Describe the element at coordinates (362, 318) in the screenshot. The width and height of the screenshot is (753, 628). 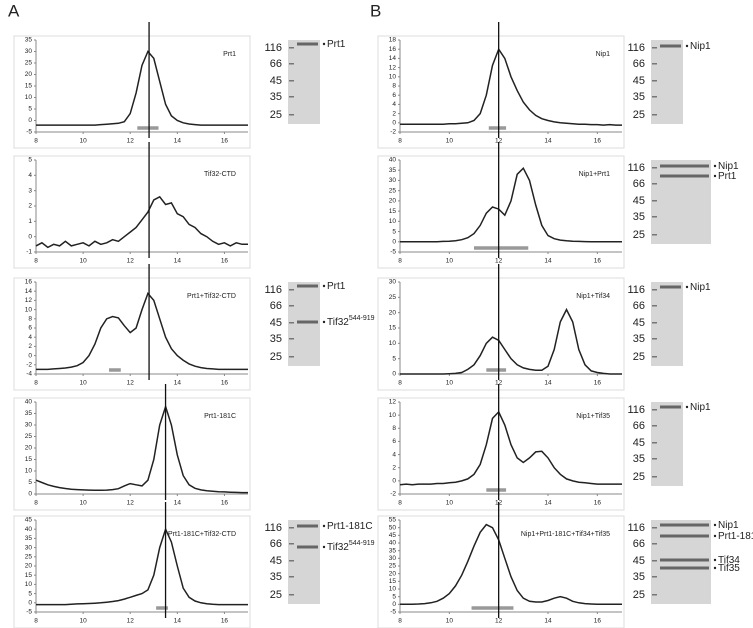
I see `band-superscript: 544-919` at that location.